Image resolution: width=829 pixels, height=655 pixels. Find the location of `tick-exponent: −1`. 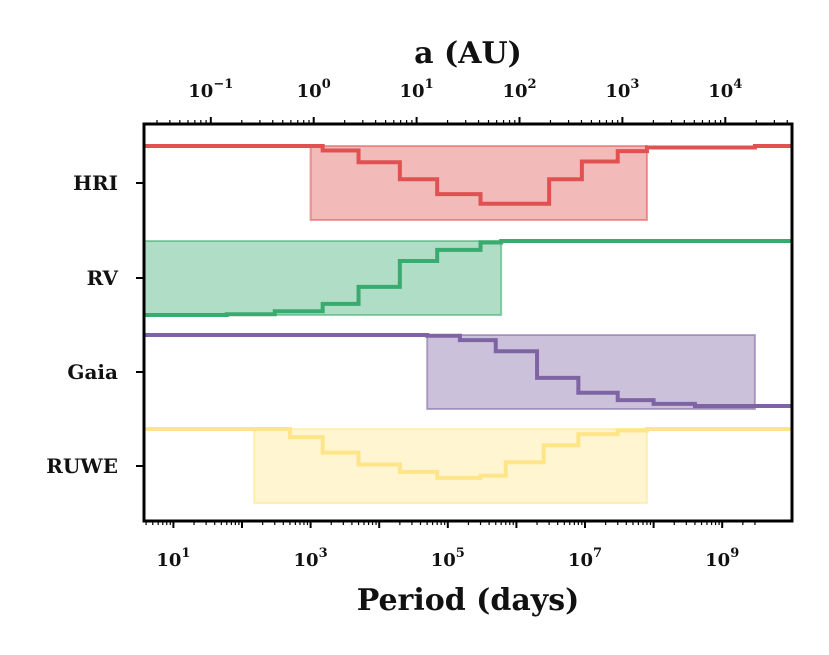

tick-exponent: −1 is located at coordinates (223, 84).